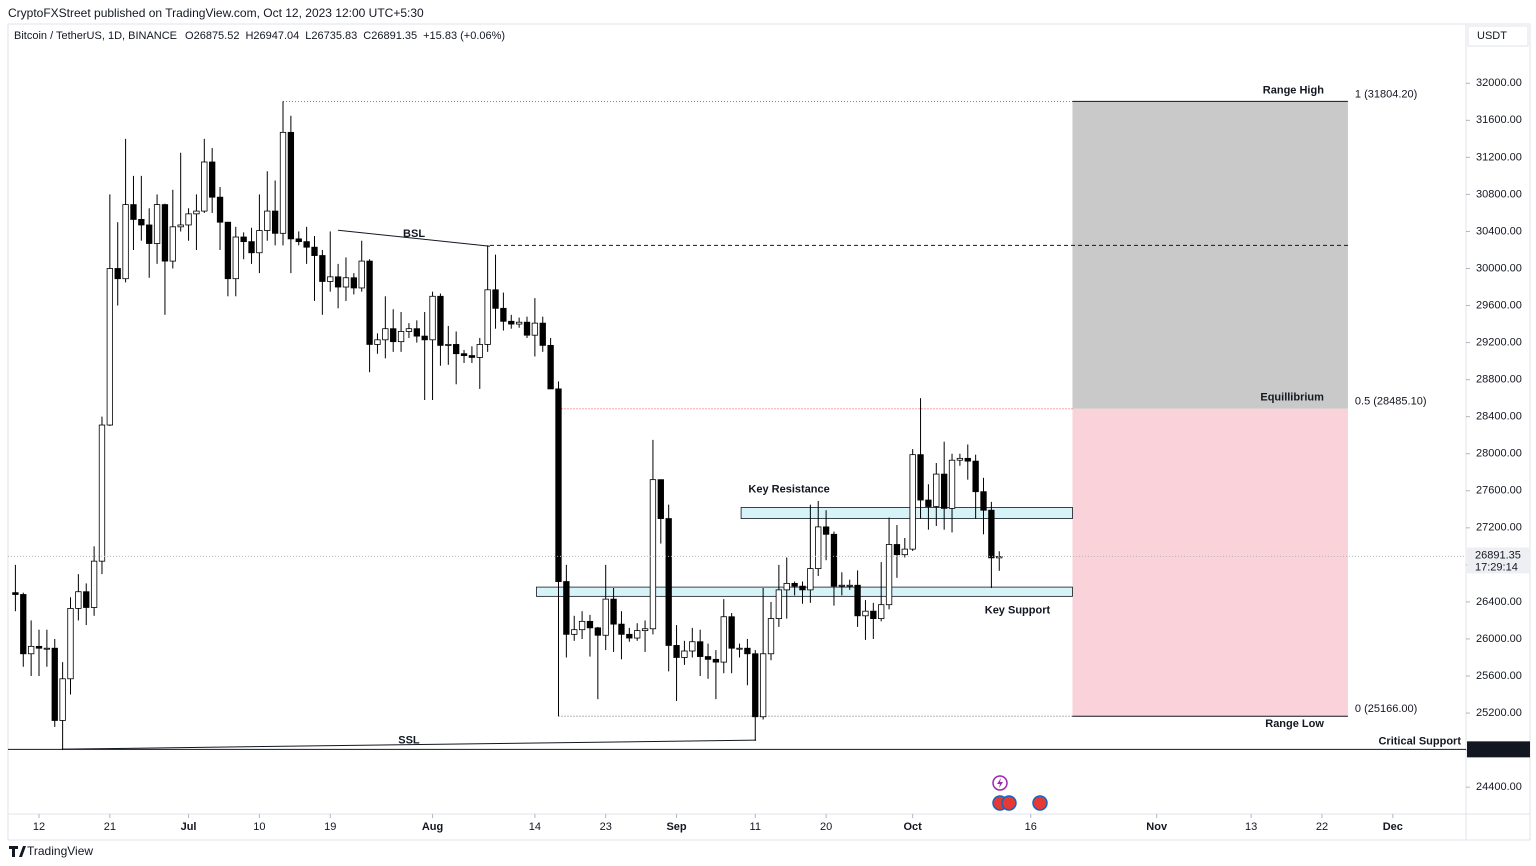 This screenshot has width=1536, height=866. Describe the element at coordinates (1419, 741) in the screenshot. I see `critical-support-label: Critical Support` at that location.